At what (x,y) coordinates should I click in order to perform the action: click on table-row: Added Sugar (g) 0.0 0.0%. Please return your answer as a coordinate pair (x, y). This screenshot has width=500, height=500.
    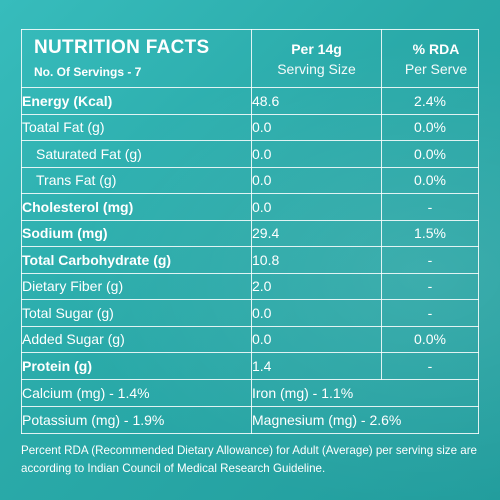
    Looking at the image, I should click on (250, 339).